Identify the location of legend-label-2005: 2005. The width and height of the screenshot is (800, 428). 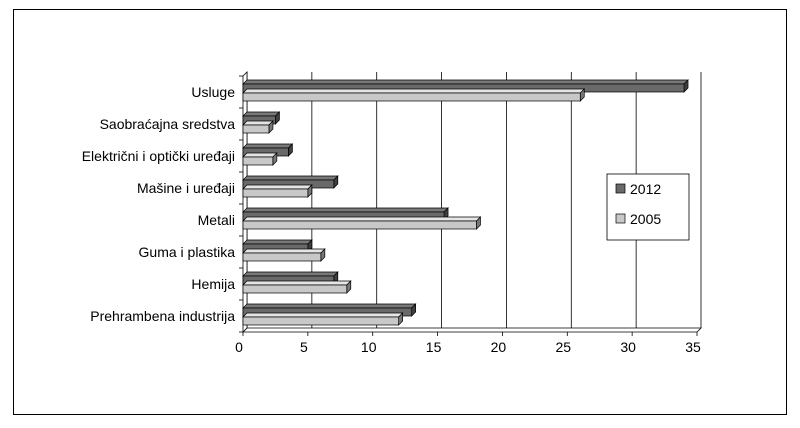
(645, 219).